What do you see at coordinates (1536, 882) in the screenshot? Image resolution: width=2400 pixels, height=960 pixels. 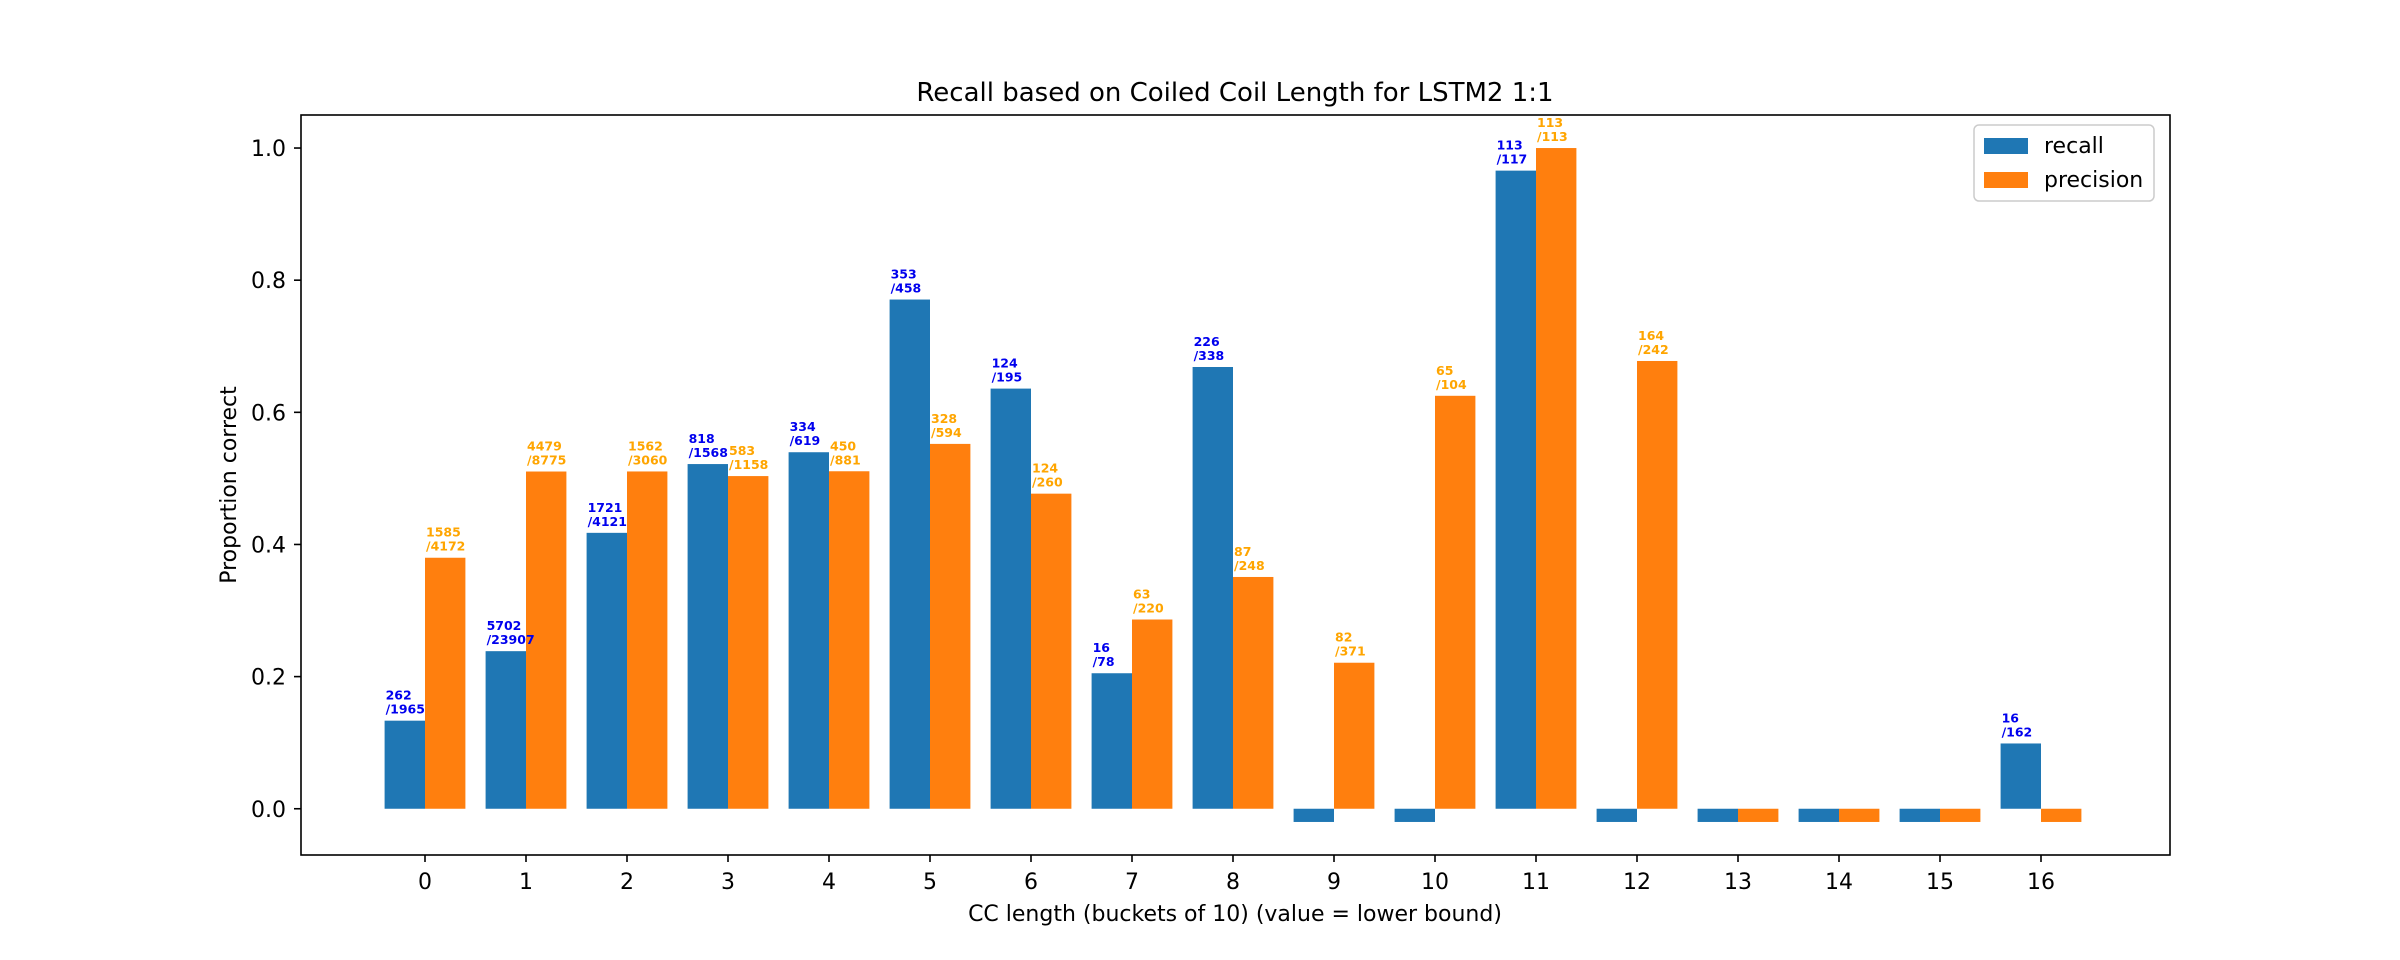 I see `x-tick-label-11: 11` at bounding box center [1536, 882].